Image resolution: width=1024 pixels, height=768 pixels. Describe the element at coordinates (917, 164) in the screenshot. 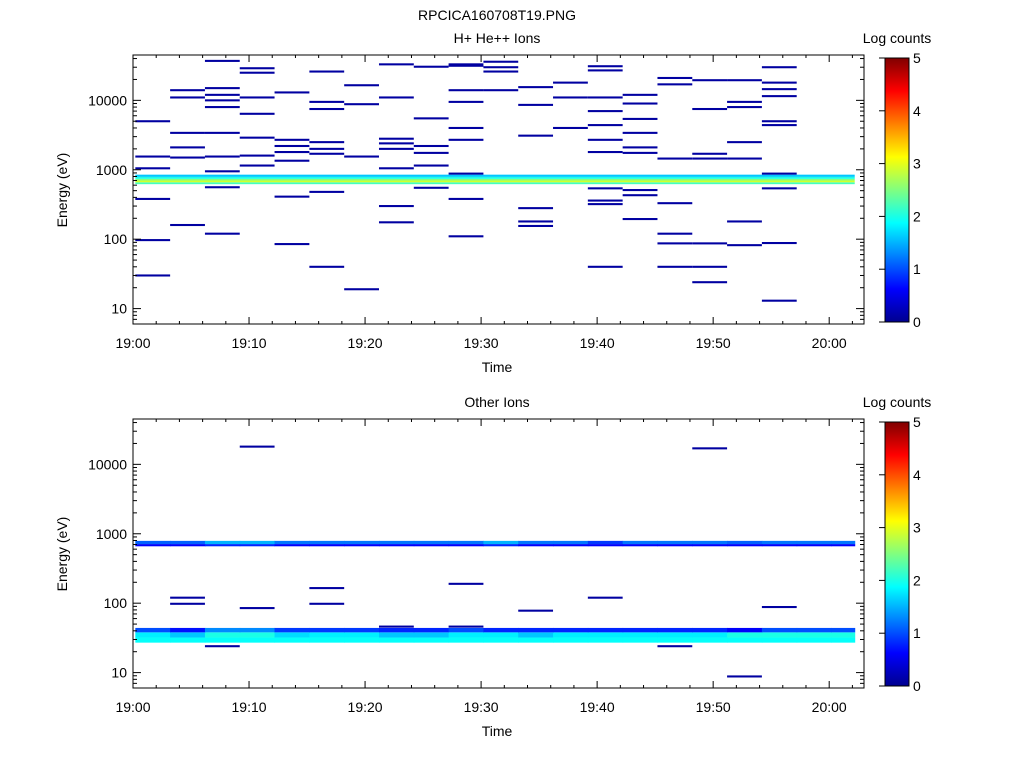

I see `colorbar-tick-label: 3` at that location.